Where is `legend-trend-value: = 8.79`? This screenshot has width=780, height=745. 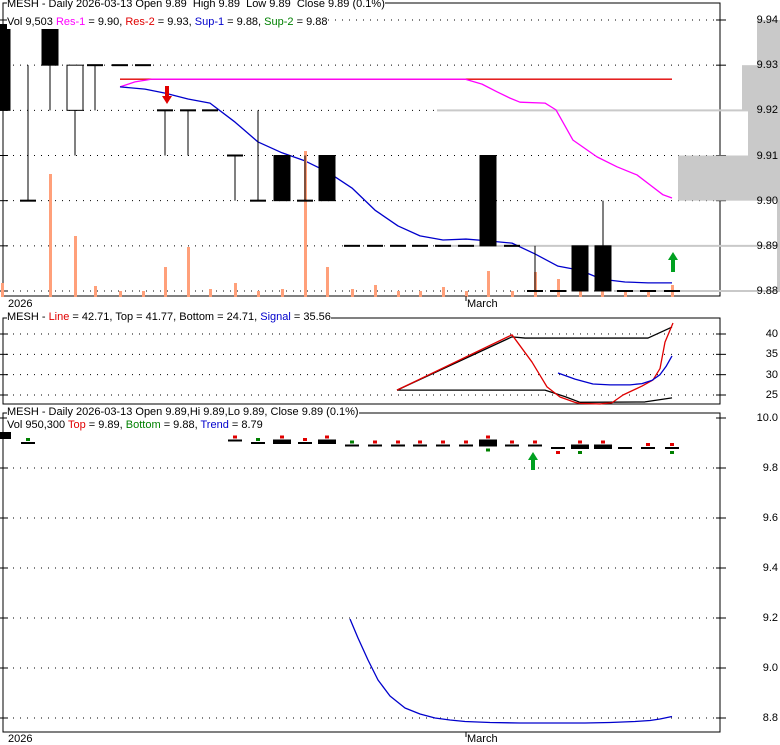
legend-trend-value: = 8.79 is located at coordinates (245, 425).